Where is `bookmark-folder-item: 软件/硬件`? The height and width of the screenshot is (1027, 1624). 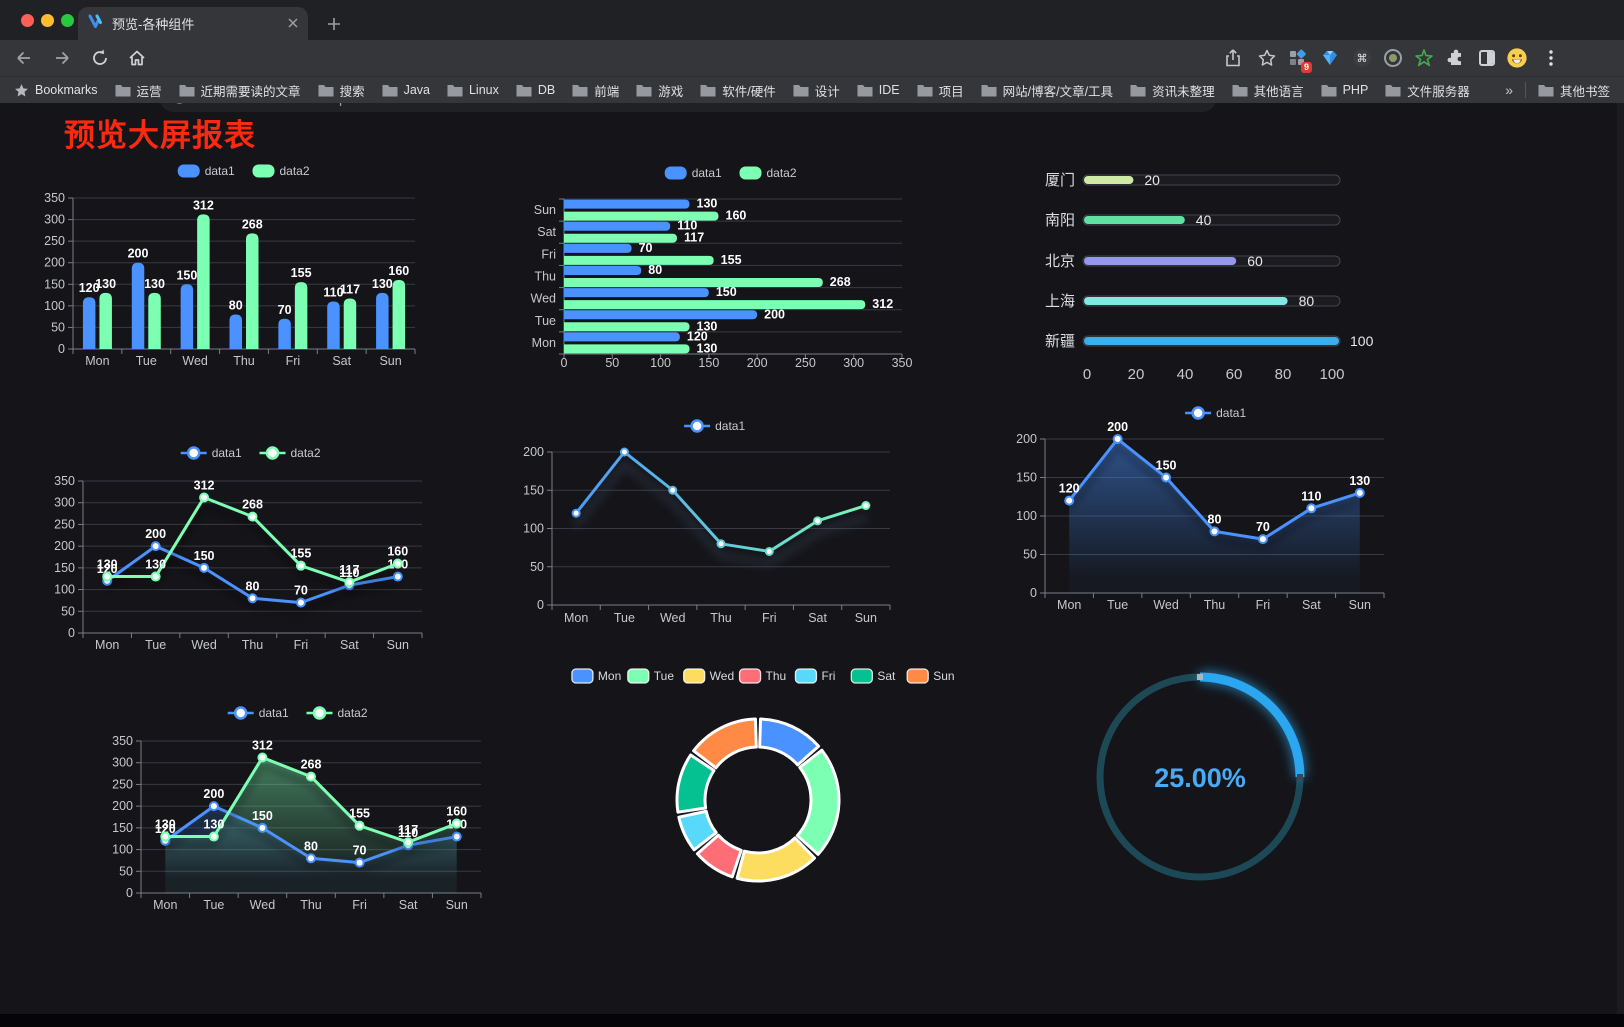
bookmark-folder-item: 软件/硬件 is located at coordinates (738, 90).